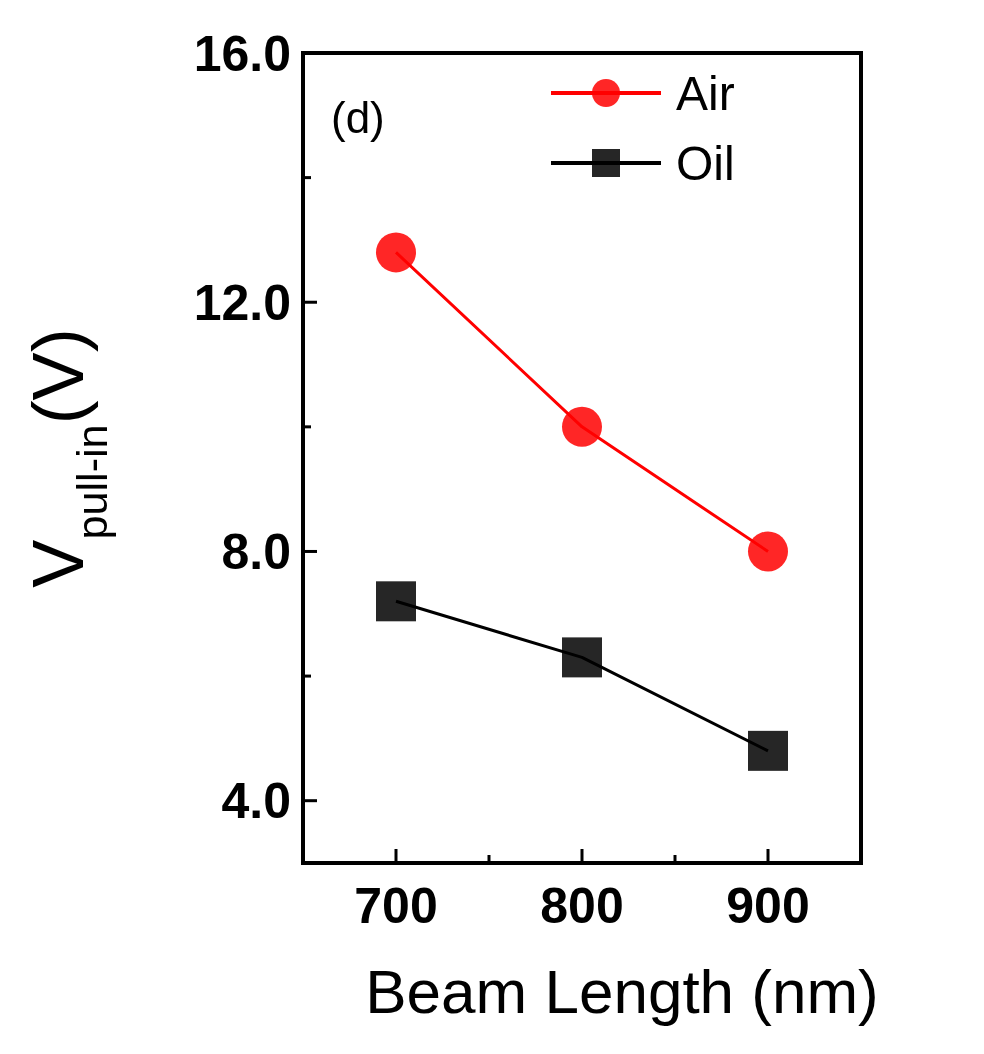  I want to click on y-tick-label: 16.0, so click(242, 53).